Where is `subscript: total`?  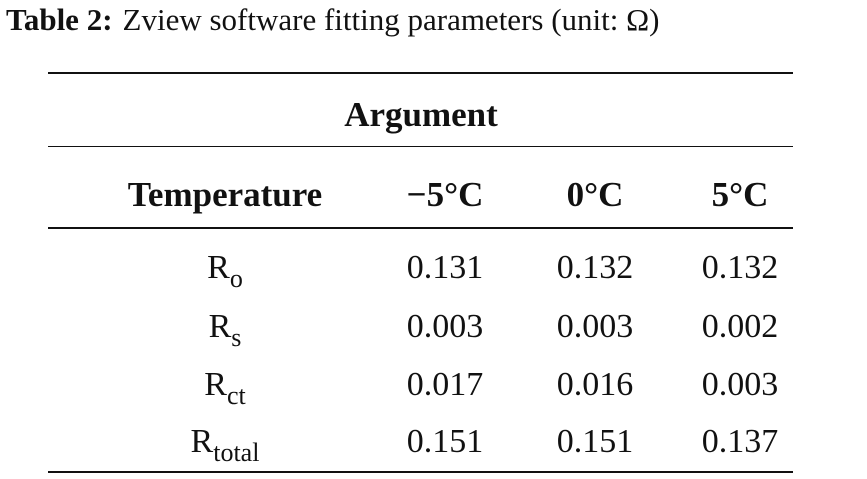
subscript: total is located at coordinates (236, 453).